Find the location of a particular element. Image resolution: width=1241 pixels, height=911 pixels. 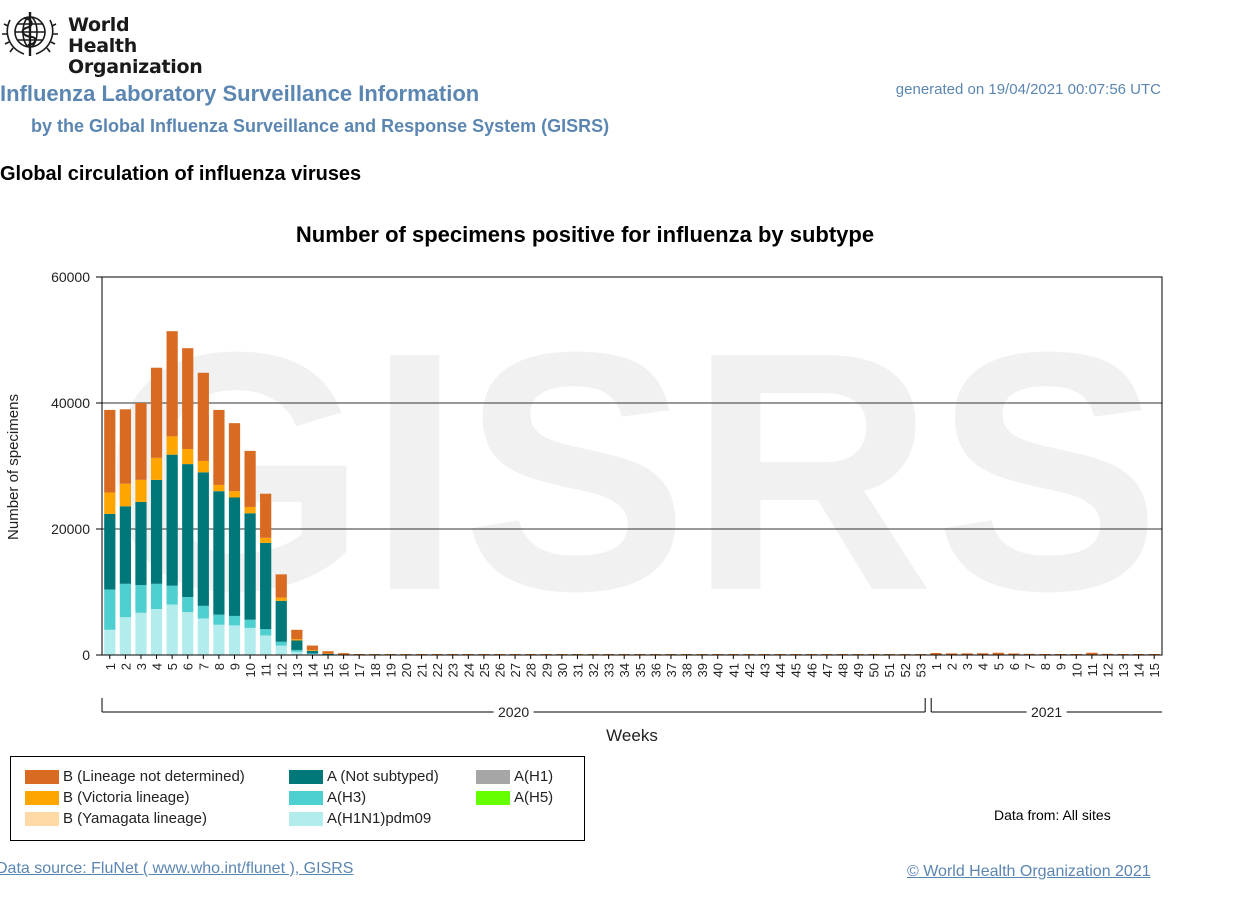

x-tick-label: 52 is located at coordinates (905, 670).